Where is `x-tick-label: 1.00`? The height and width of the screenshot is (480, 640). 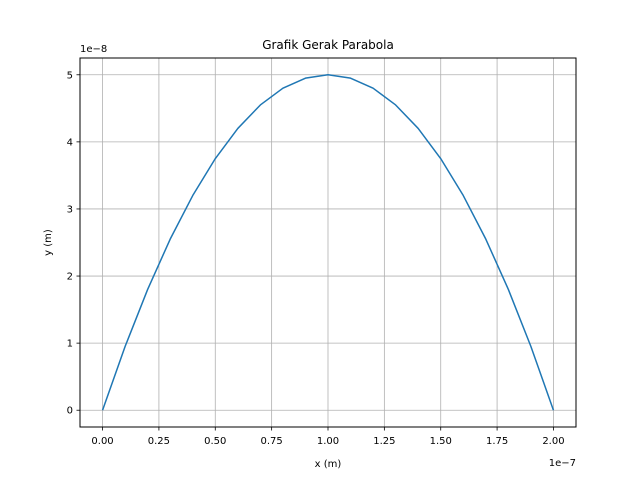 x-tick-label: 1.00 is located at coordinates (328, 441).